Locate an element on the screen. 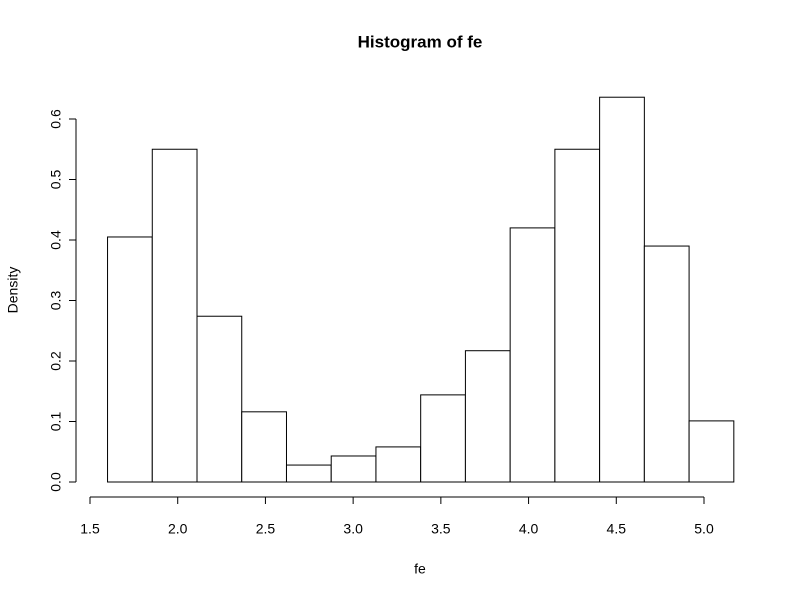 Image resolution: width=800 pixels, height=600 pixels. x-tick-label: 5.0 is located at coordinates (704, 529).